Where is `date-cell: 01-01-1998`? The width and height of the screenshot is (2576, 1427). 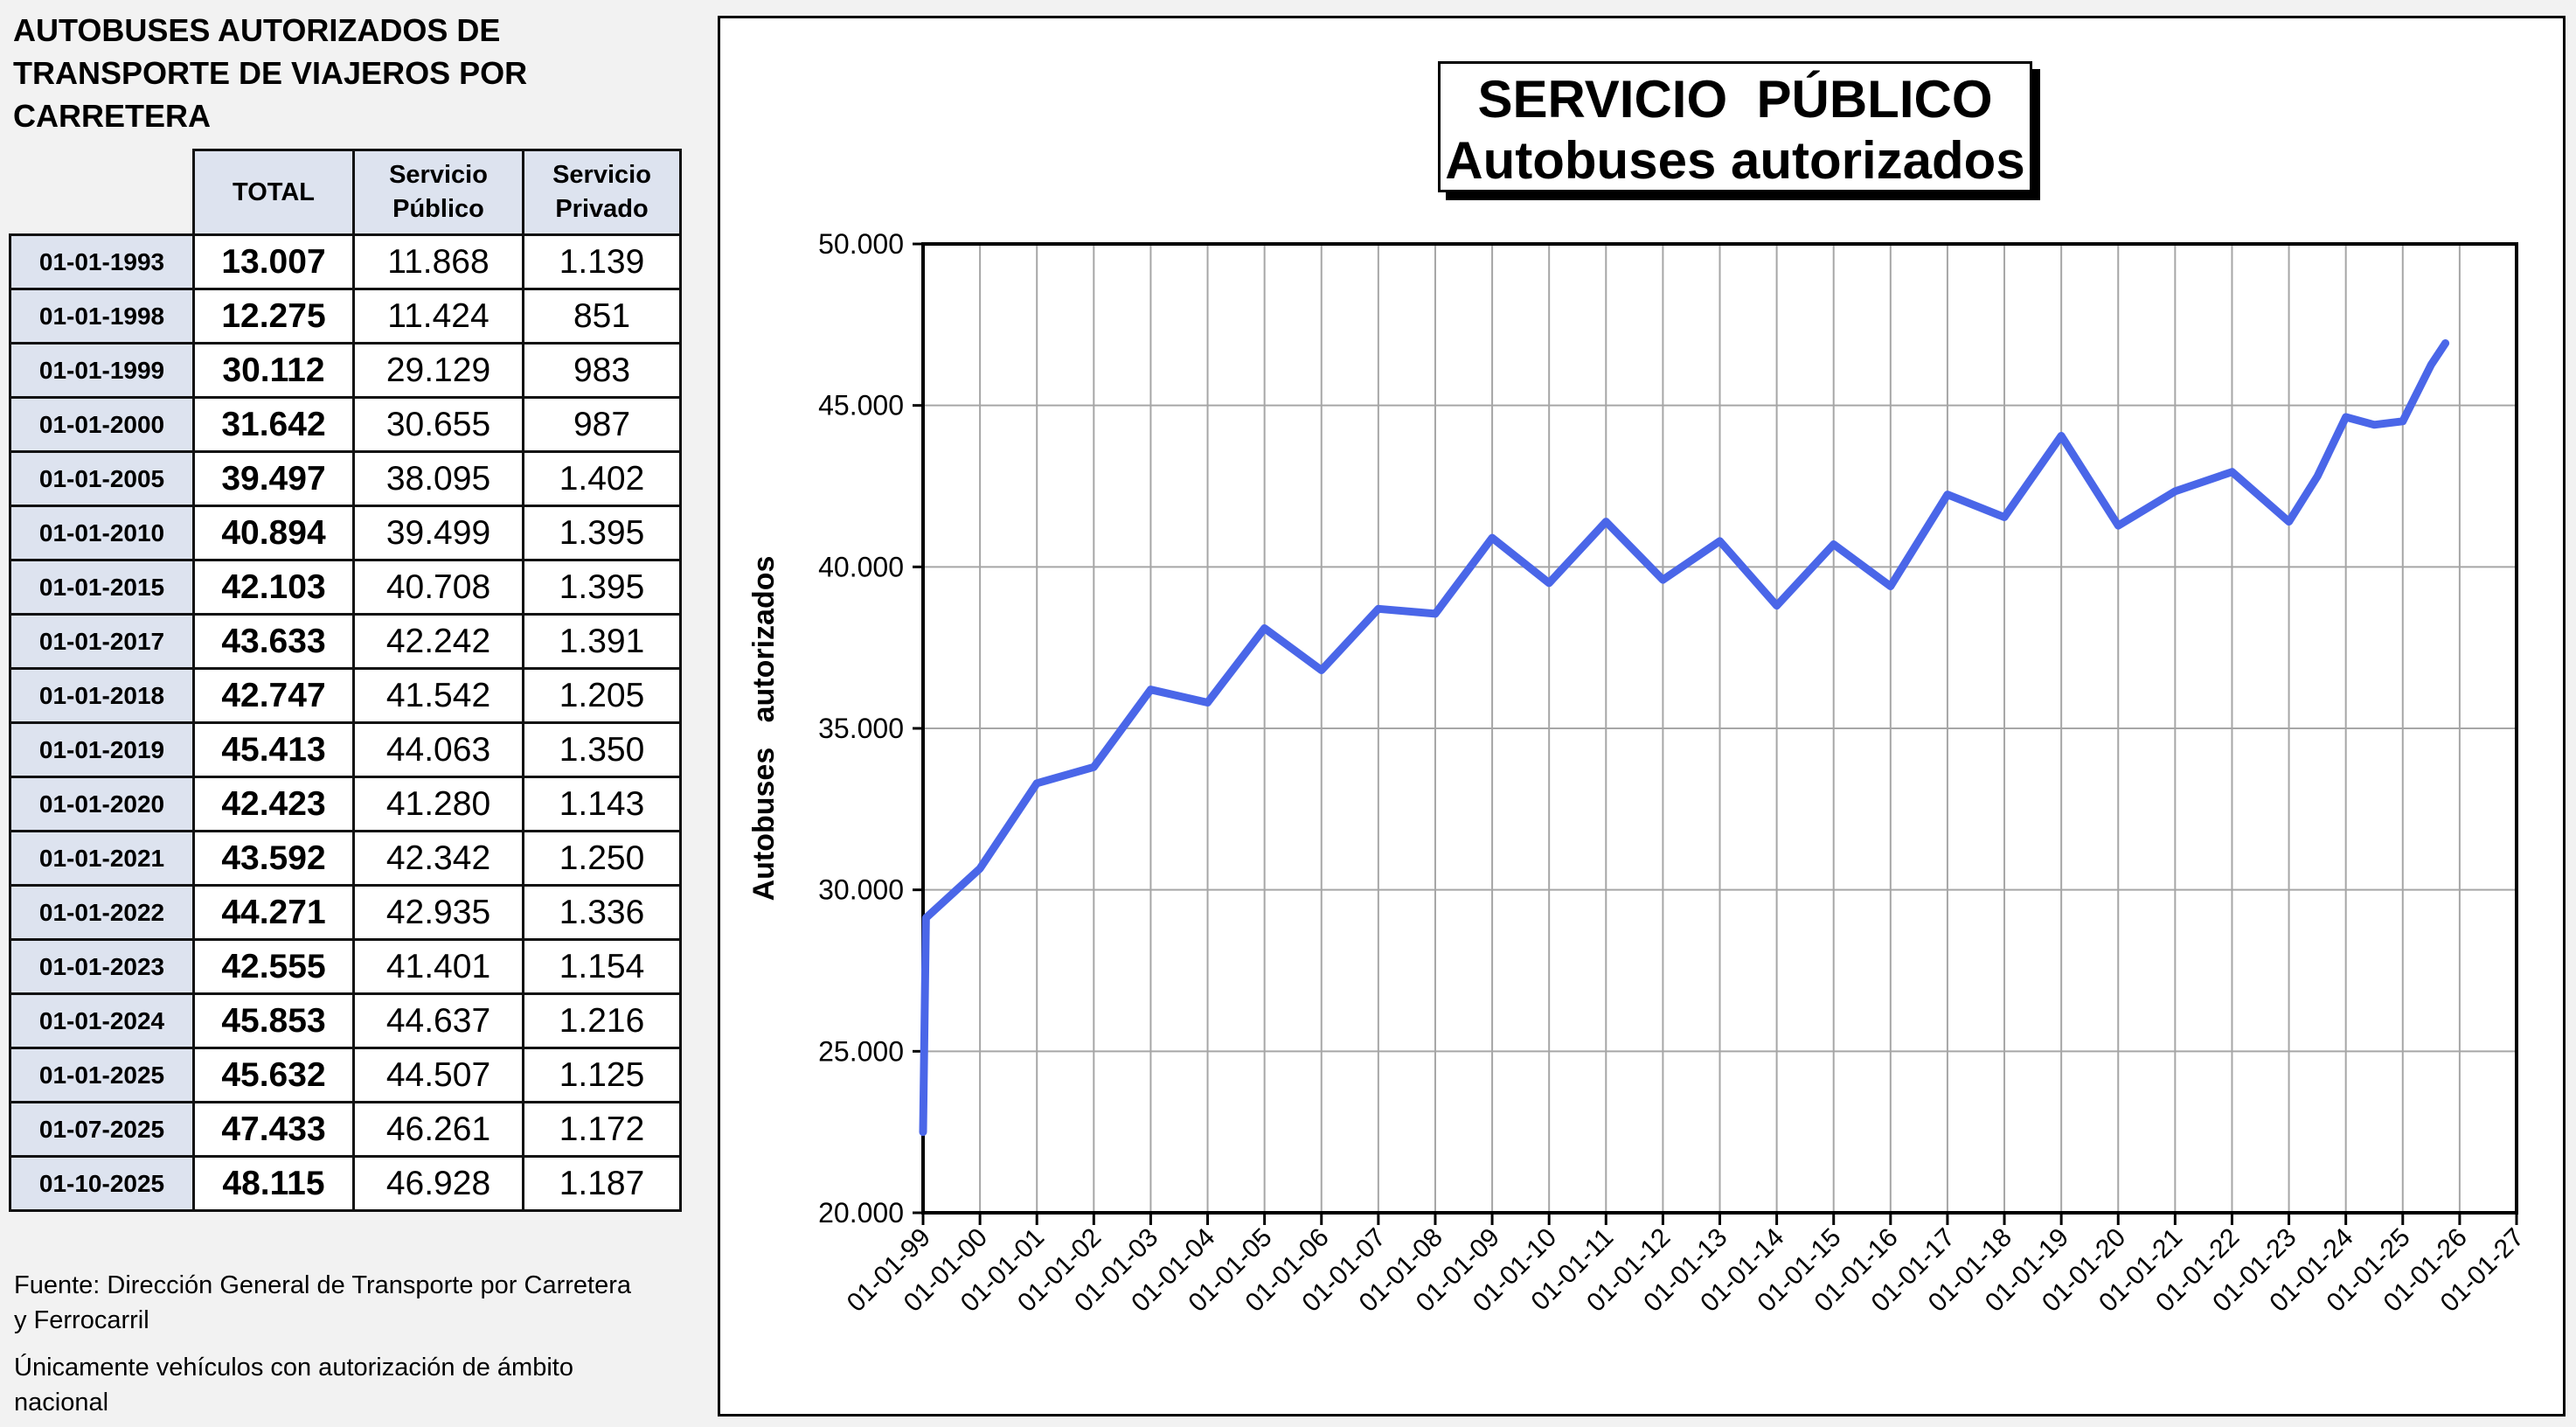 date-cell: 01-01-1998 is located at coordinates (102, 316).